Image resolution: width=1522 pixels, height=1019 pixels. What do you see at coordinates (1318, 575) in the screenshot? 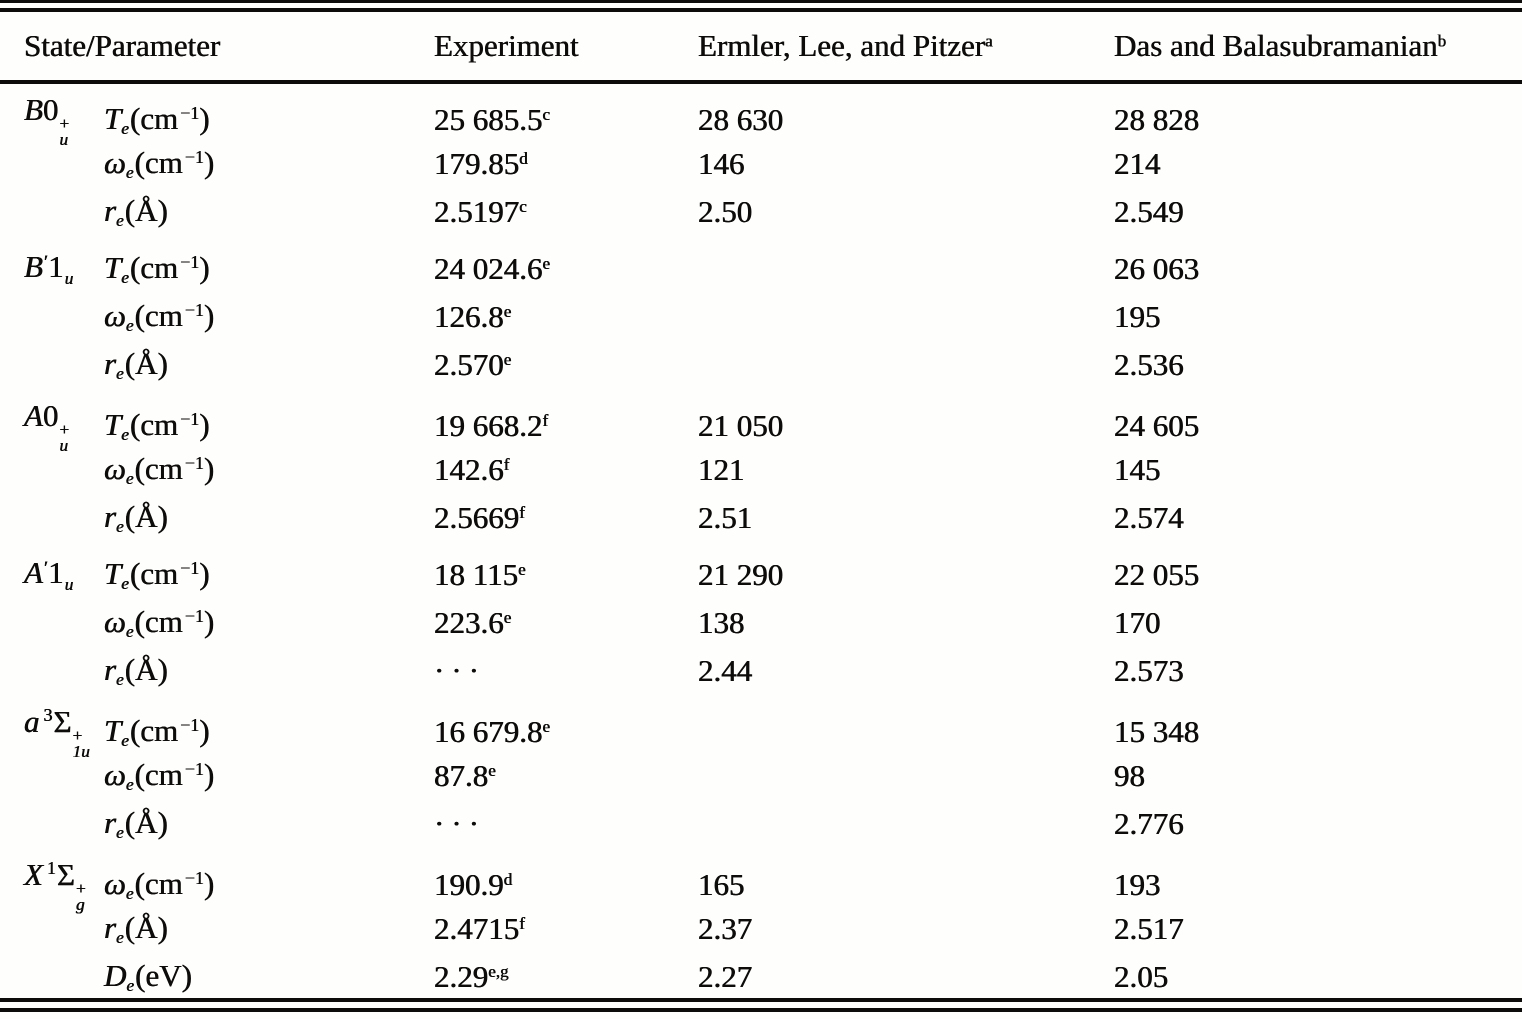
I see `value-das-balasubramanian-cell: 22 055` at bounding box center [1318, 575].